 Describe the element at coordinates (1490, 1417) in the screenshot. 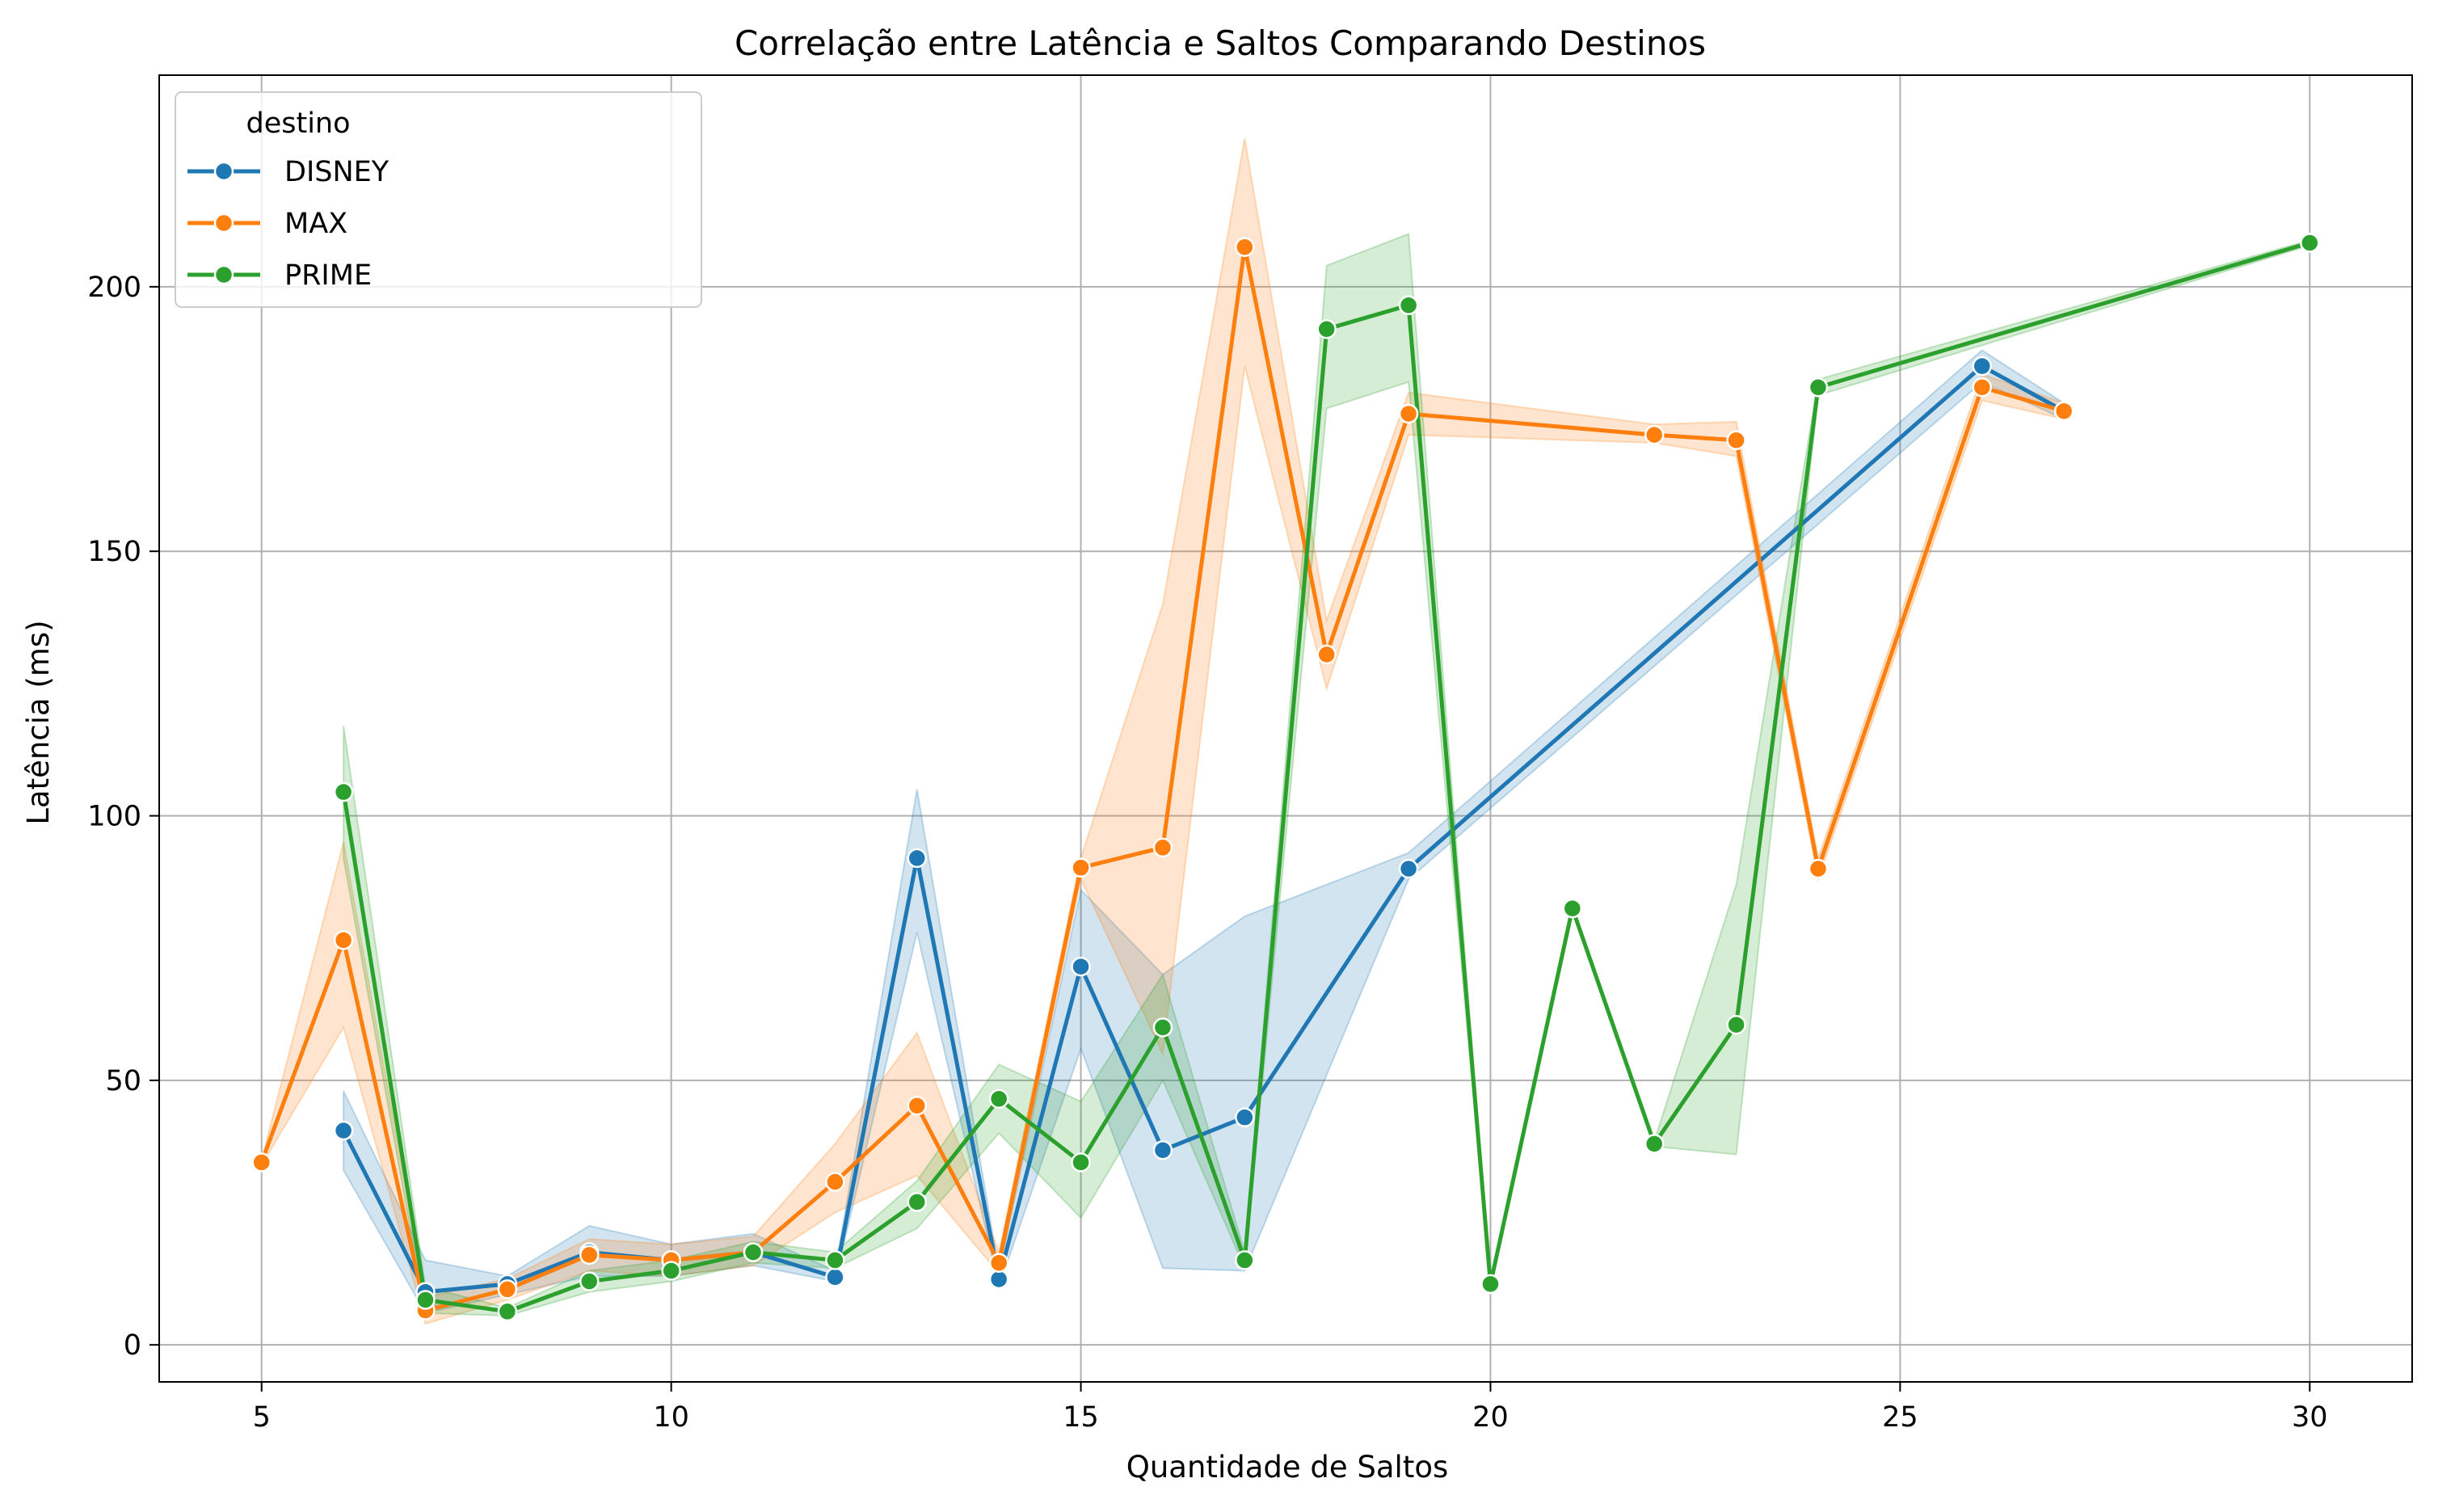

I see `x-tick-label: 20` at that location.